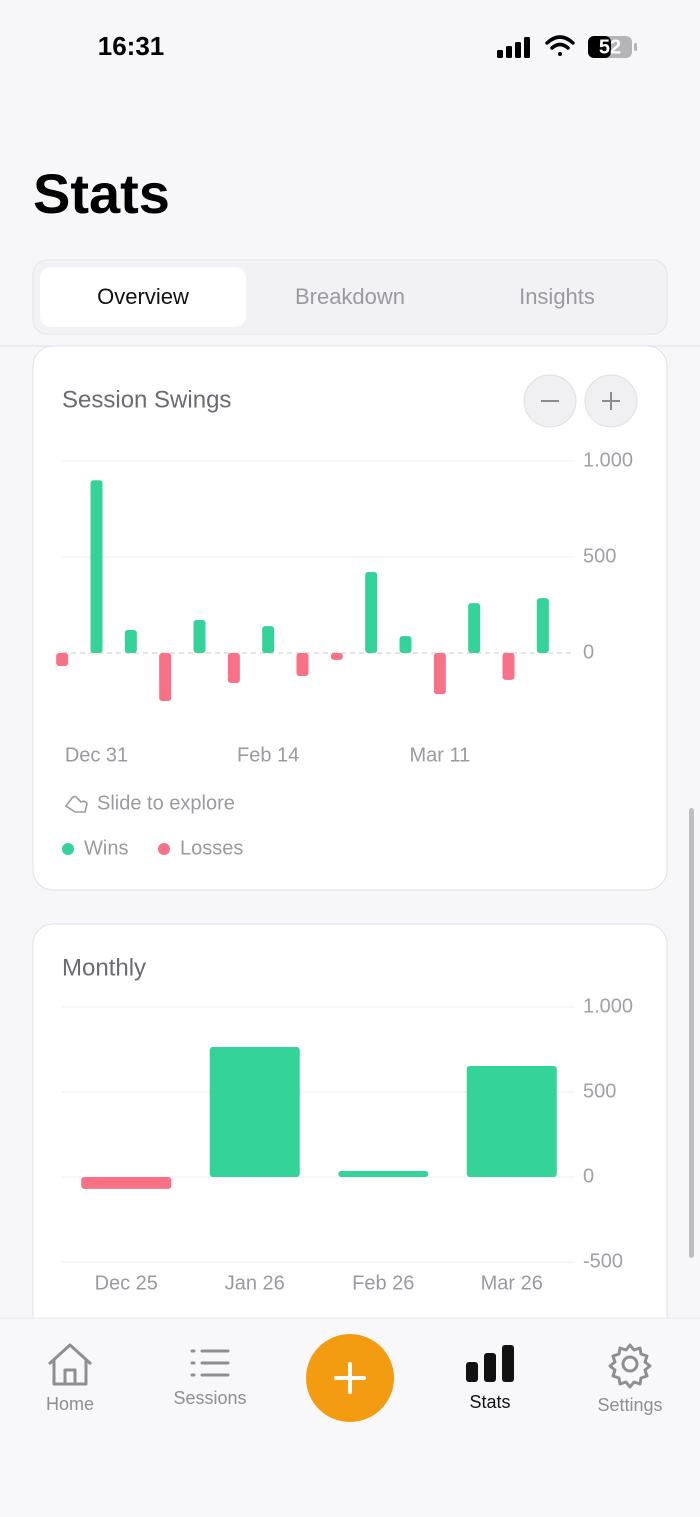  Describe the element at coordinates (635, 47) in the screenshot. I see `battery-tip` at that location.